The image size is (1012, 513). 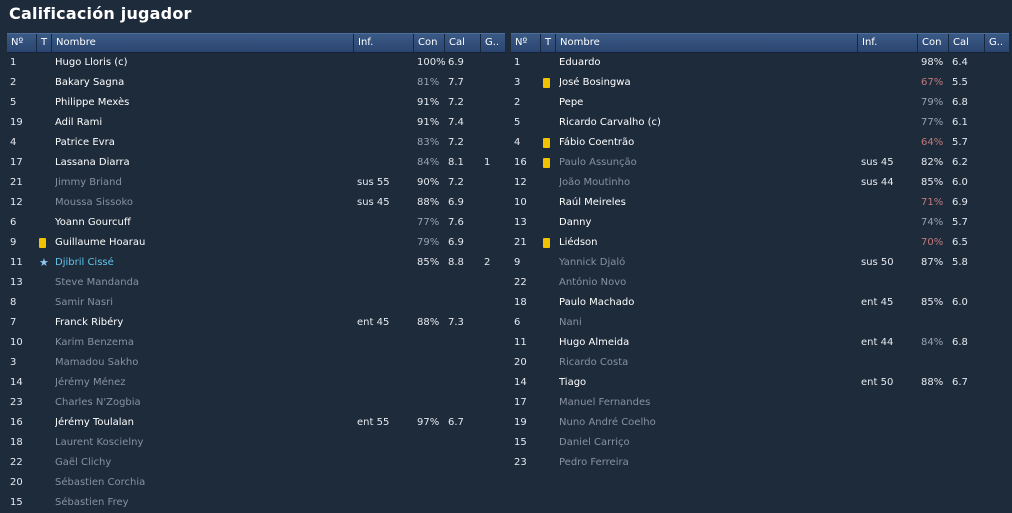 What do you see at coordinates (92, 162) in the screenshot?
I see `player-name: Lassana Diarra` at bounding box center [92, 162].